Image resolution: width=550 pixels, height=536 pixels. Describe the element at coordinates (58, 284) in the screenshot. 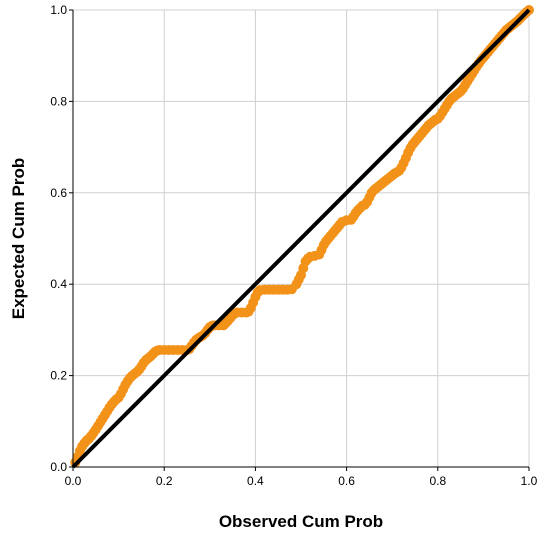

I see `y-tick-label: 0.4` at that location.